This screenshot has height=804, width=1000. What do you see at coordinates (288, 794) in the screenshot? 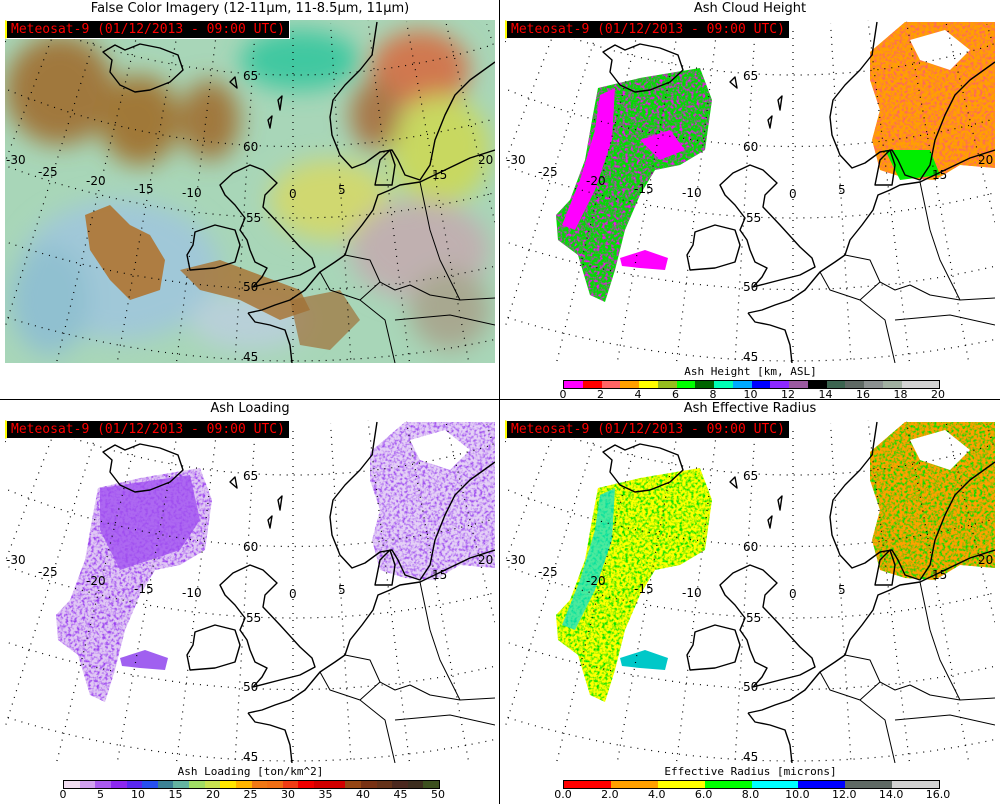
I see `colorbar-tick-label: 30` at bounding box center [288, 794].